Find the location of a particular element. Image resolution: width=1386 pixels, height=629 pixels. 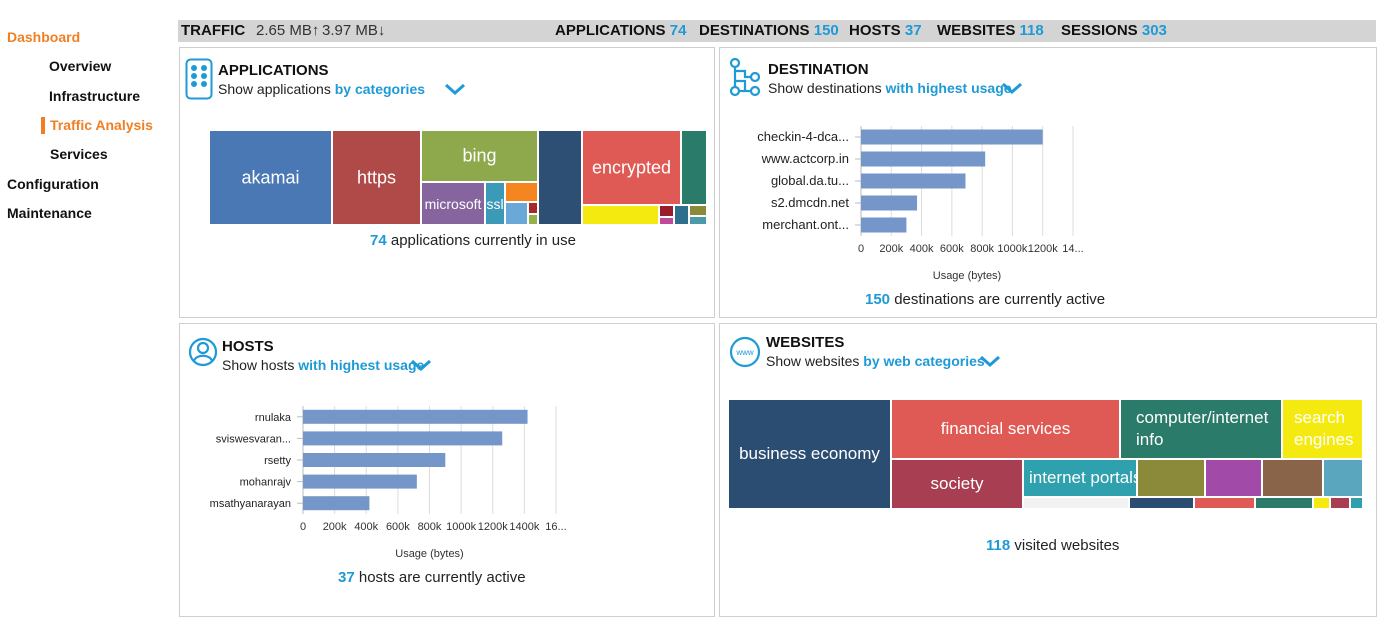

hosts-user-icon is located at coordinates (203, 354).